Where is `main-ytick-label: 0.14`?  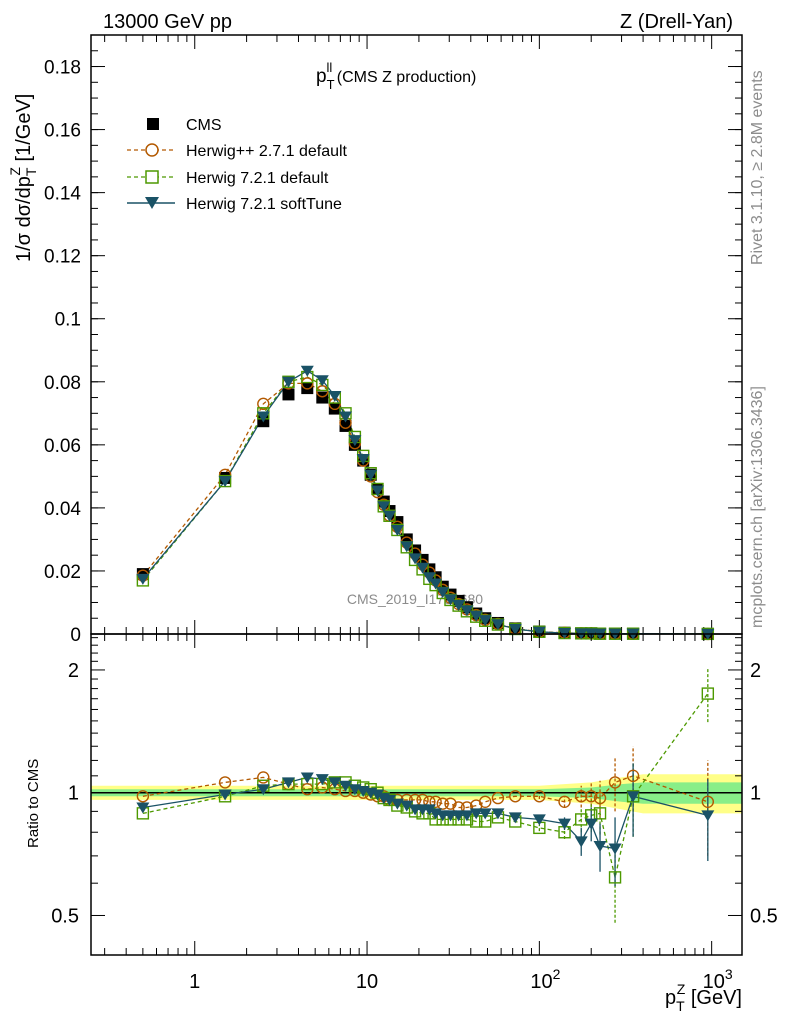 main-ytick-label: 0.14 is located at coordinates (62, 194).